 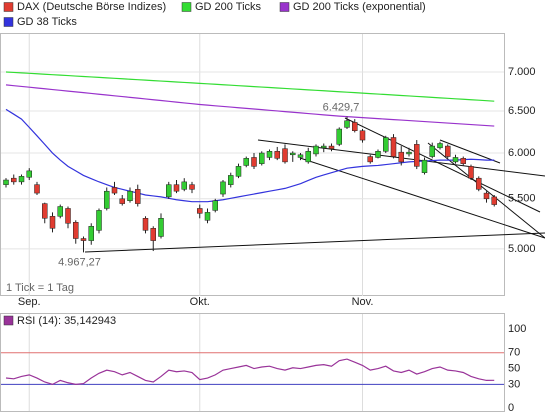 What do you see at coordinates (514, 384) in the screenshot?
I see `y-tick-label: 30` at bounding box center [514, 384].